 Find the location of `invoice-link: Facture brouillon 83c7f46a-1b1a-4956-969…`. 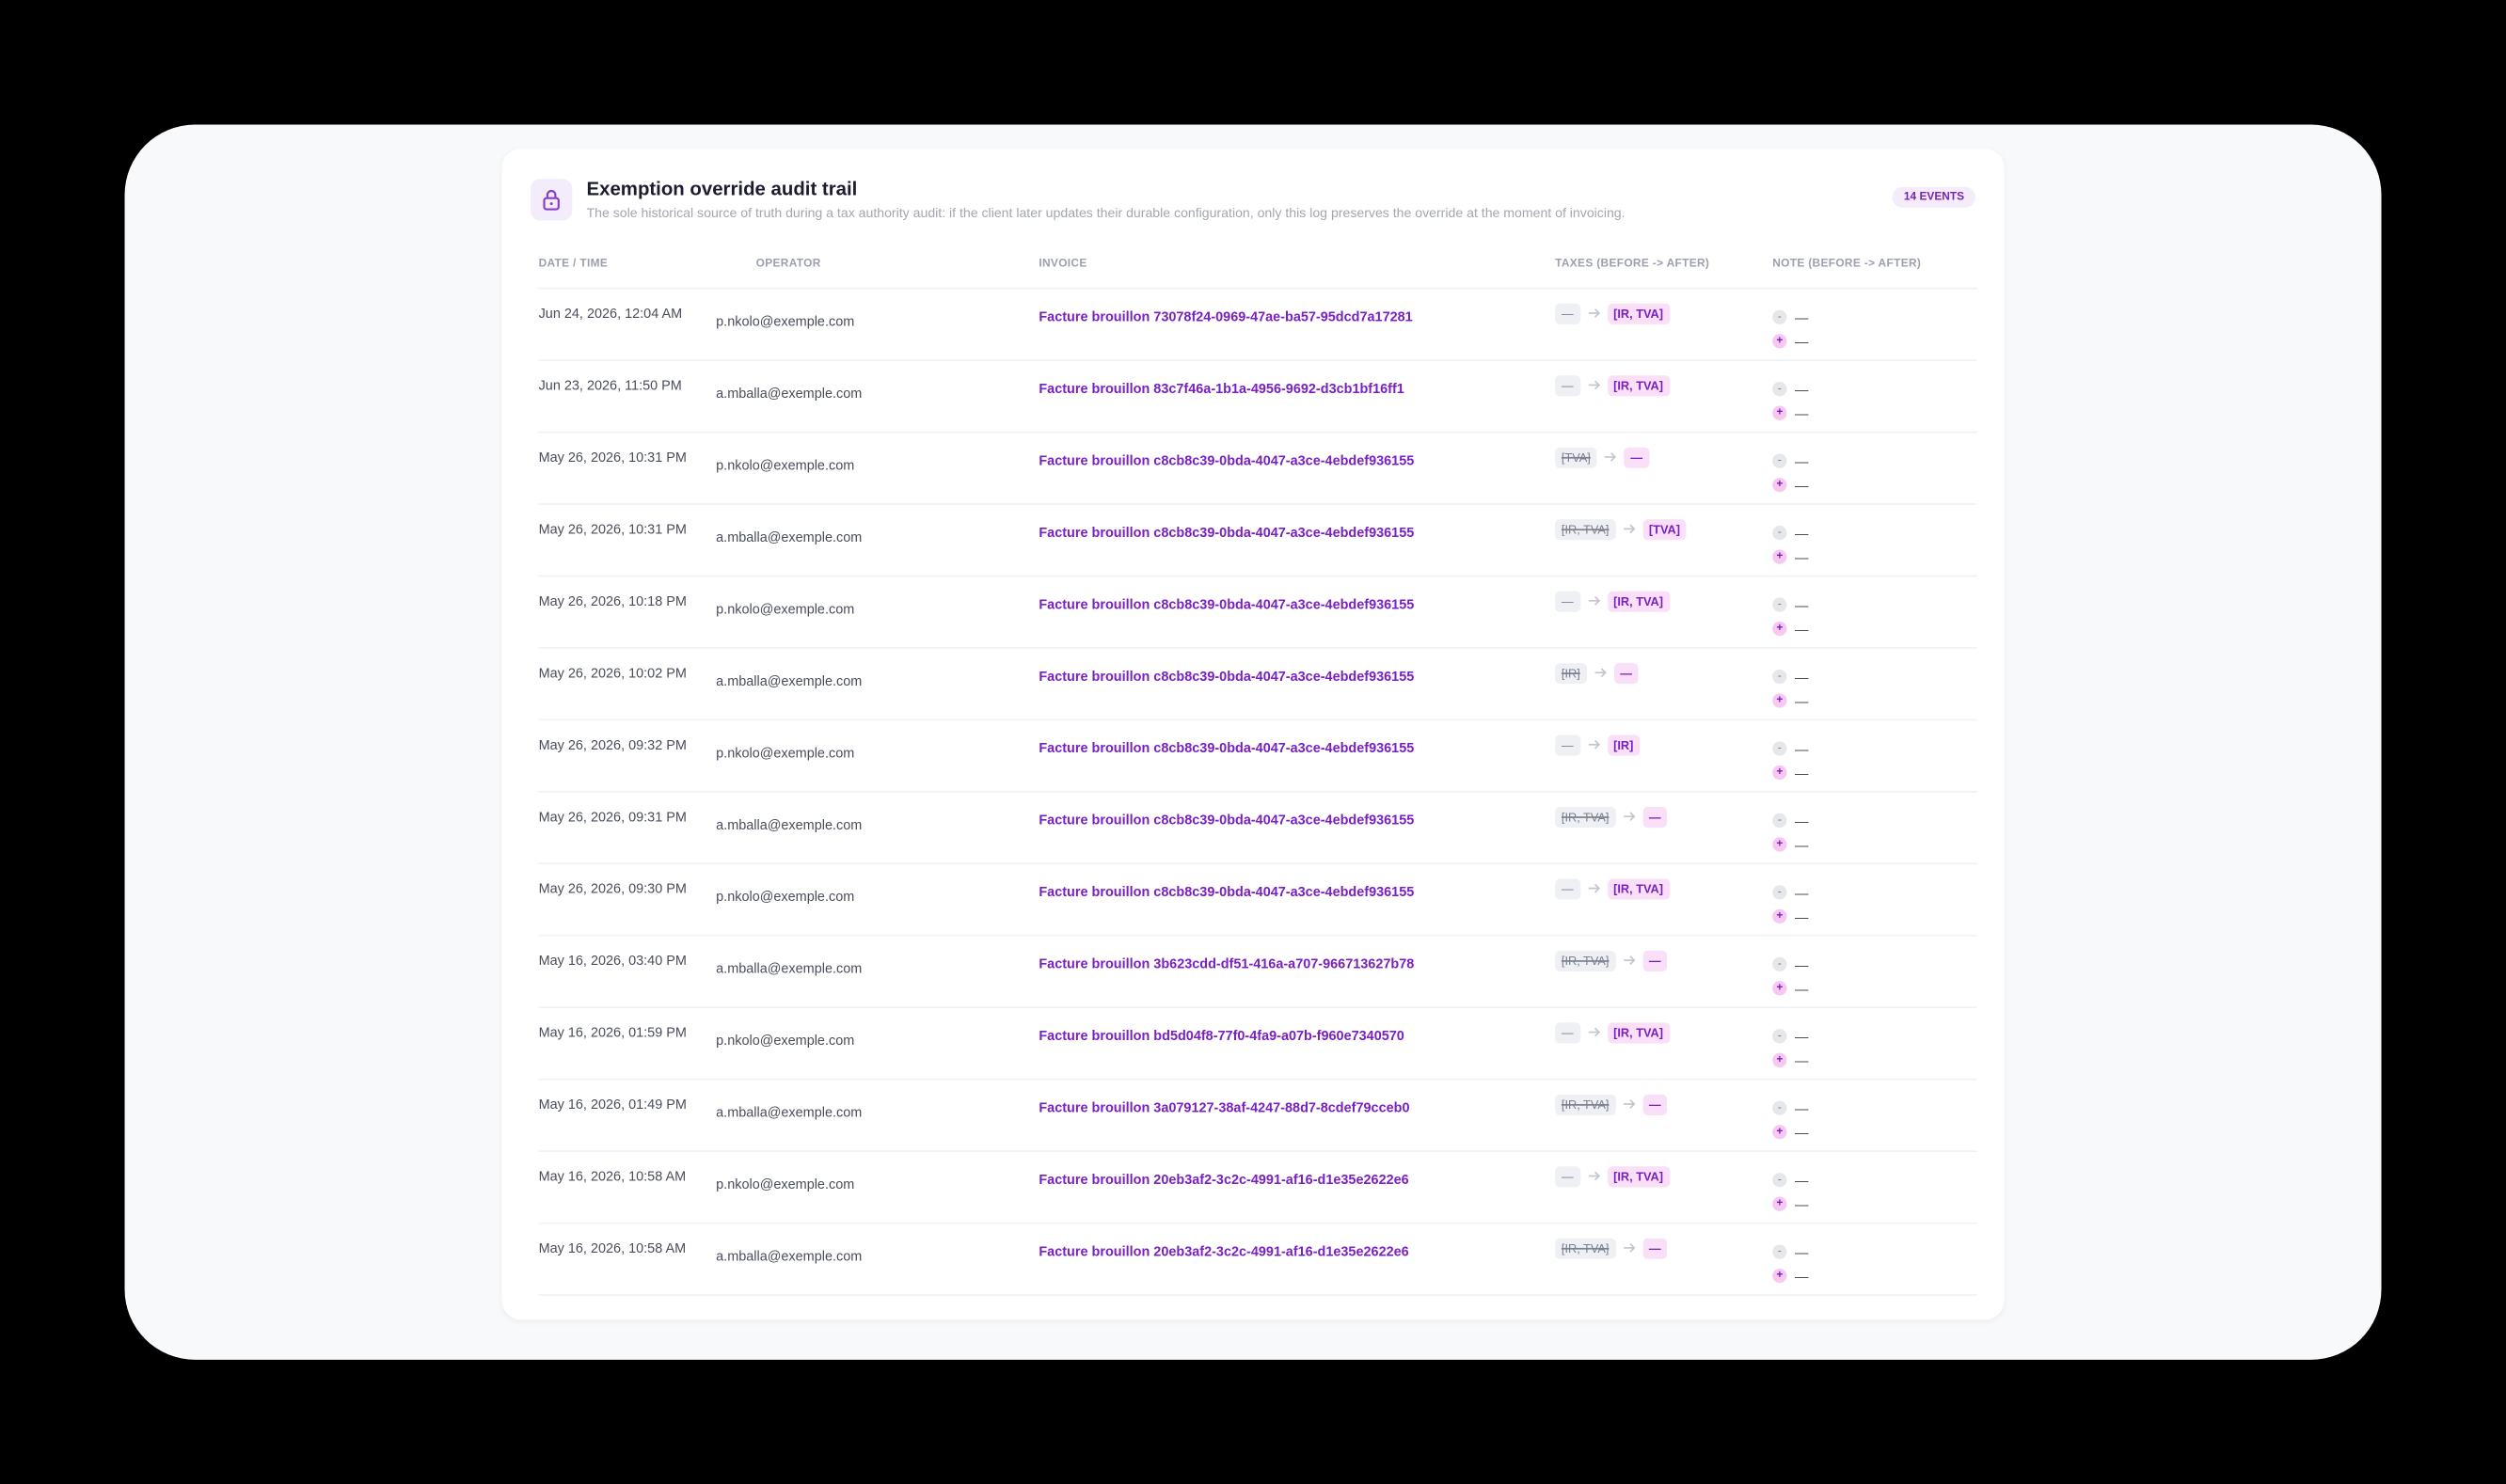

invoice-link: Facture brouillon 83c7f46a-1b1a-4956-969… is located at coordinates (1221, 388).